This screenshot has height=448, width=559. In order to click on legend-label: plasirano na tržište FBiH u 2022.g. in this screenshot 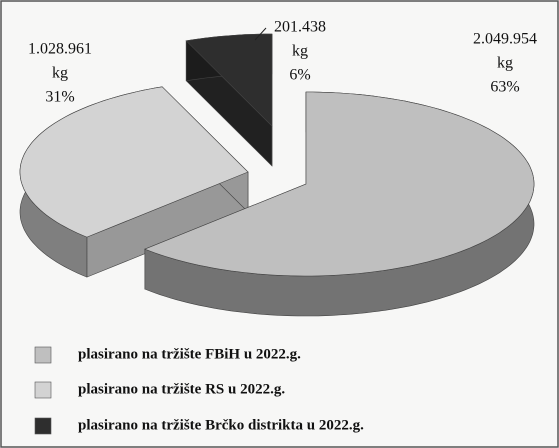, I will do `click(189, 354)`.